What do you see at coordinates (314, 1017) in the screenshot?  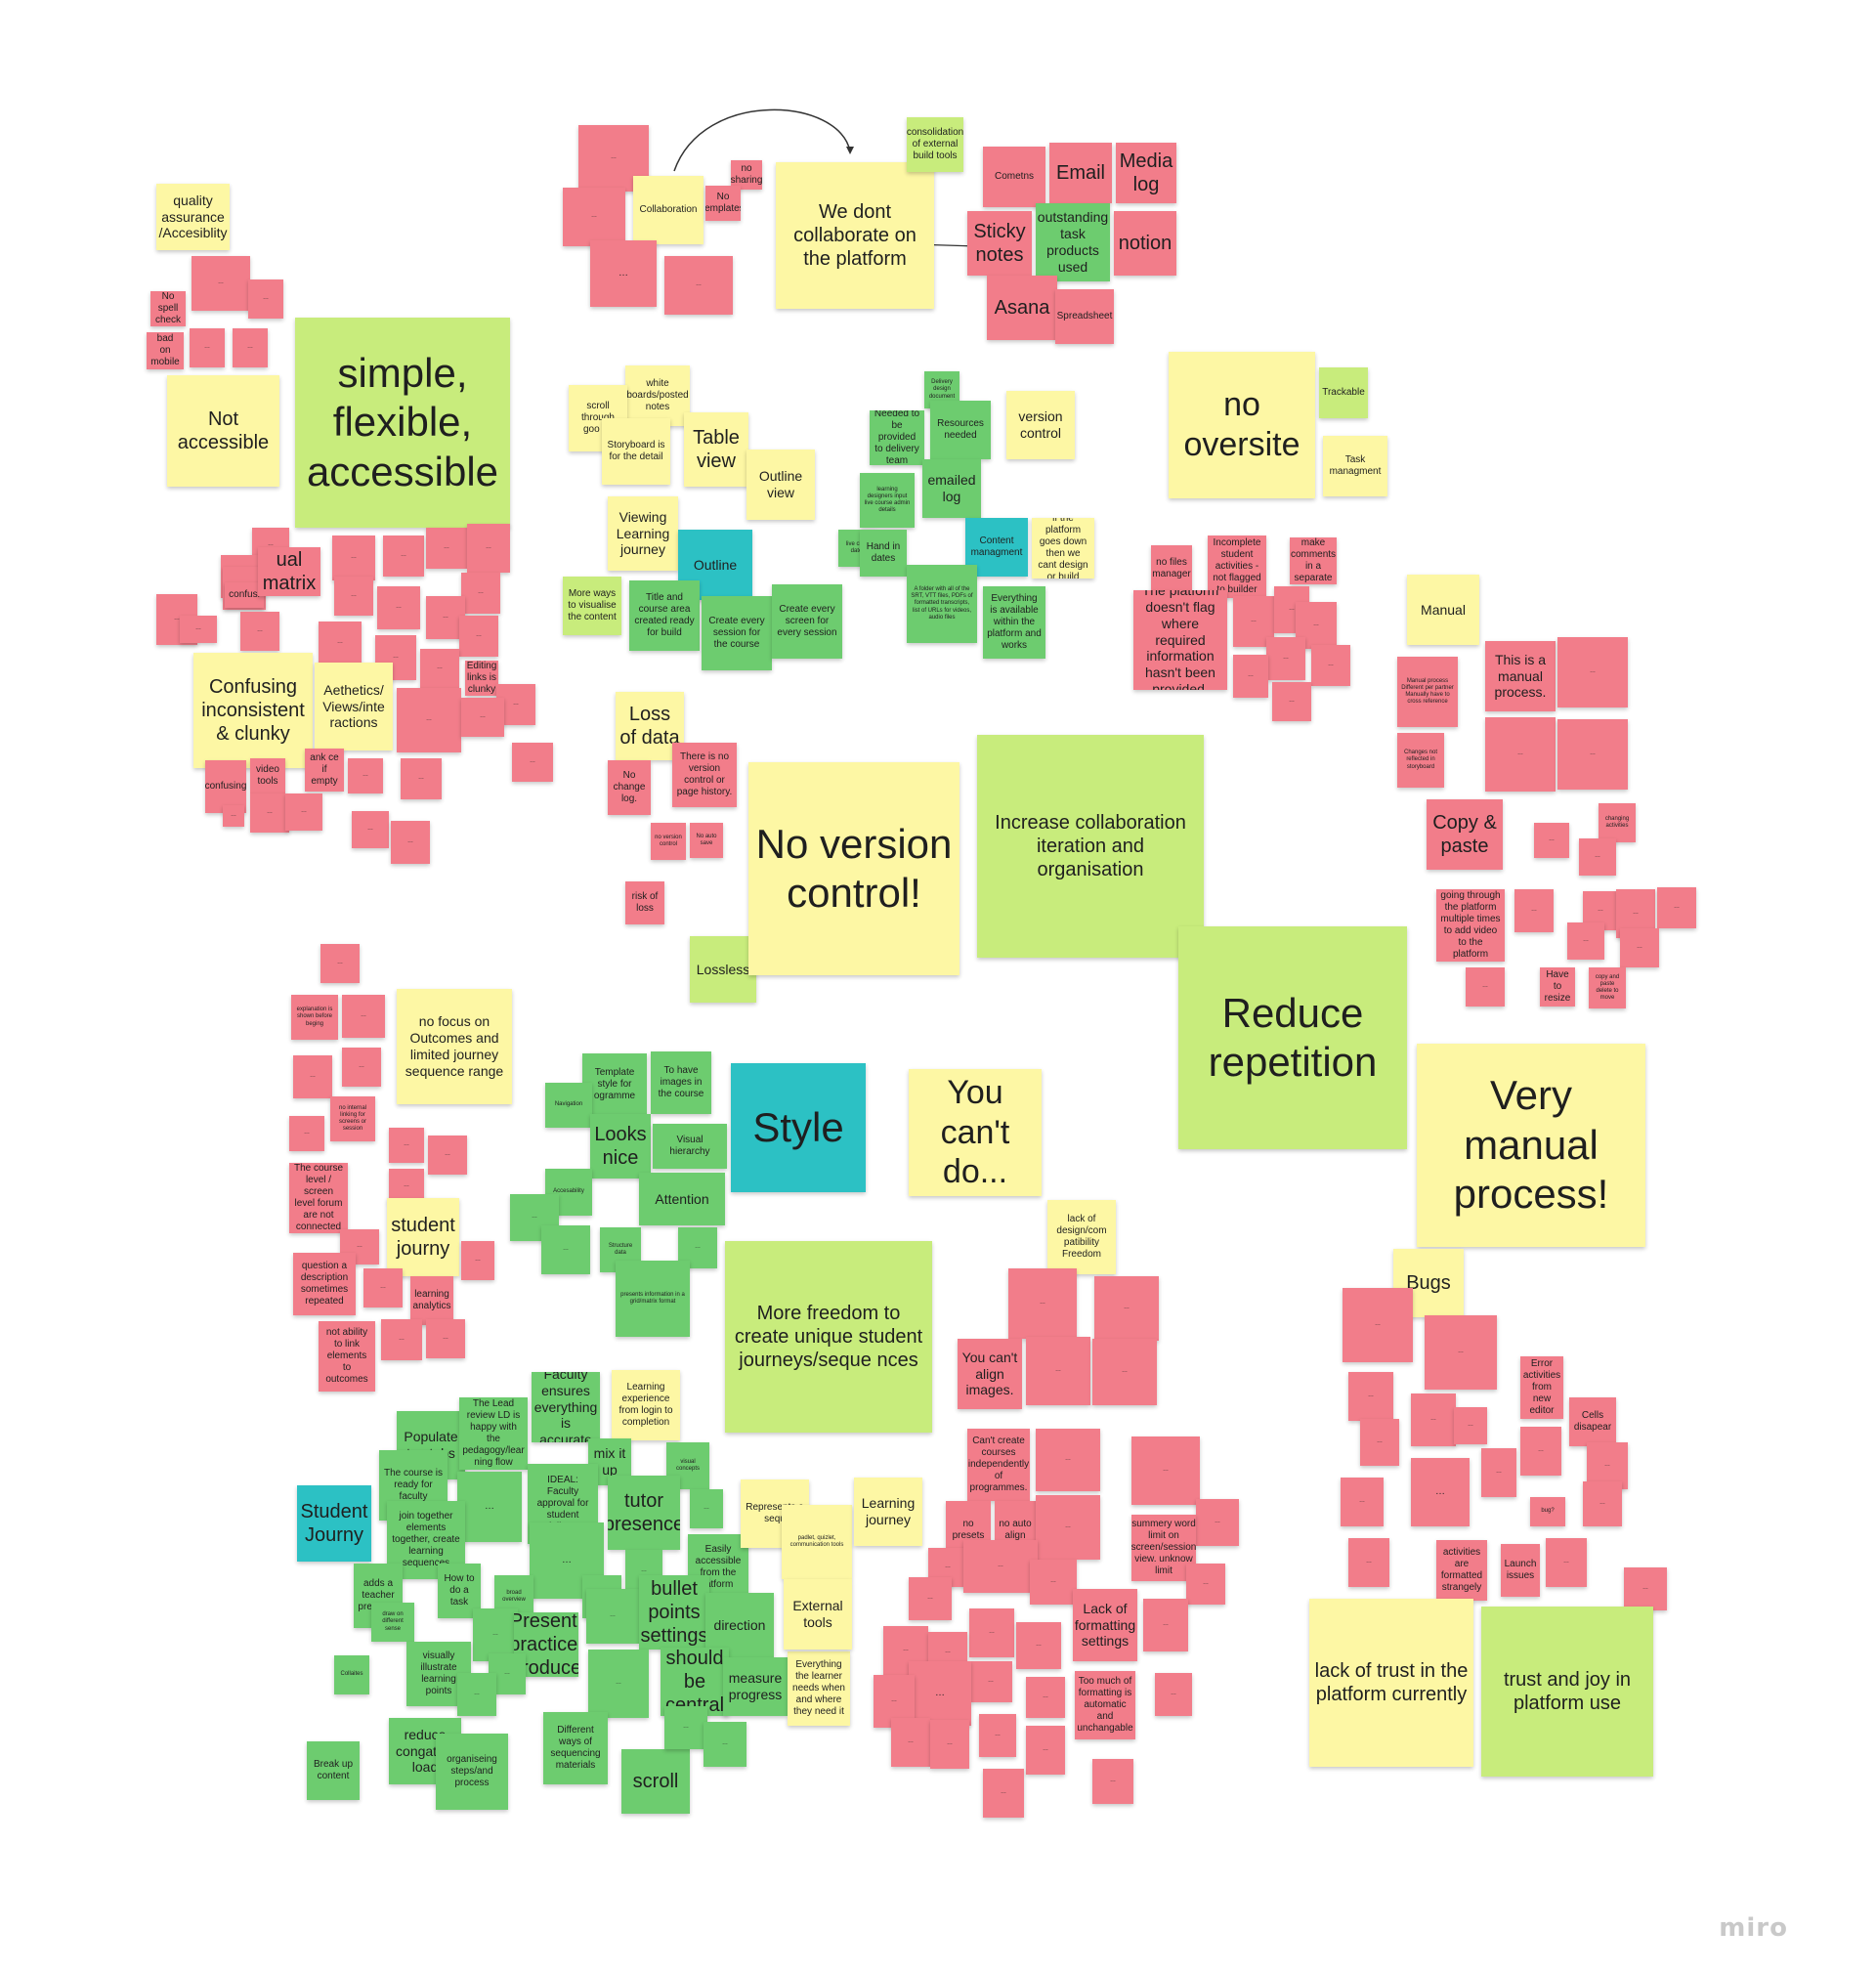 I see `note-explanation-shown: explanation is shown before beging` at bounding box center [314, 1017].